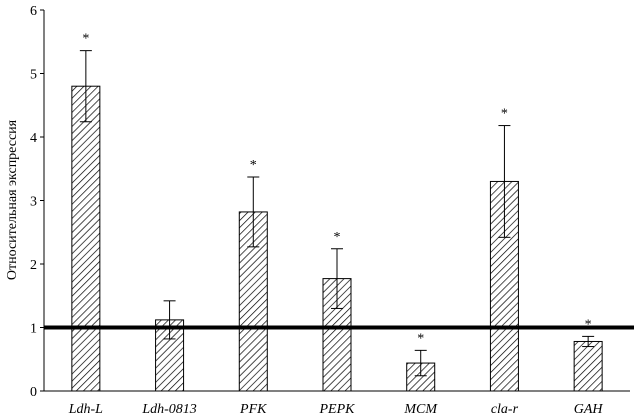 Image resolution: width=638 pixels, height=420 pixels. Describe the element at coordinates (33, 75) in the screenshot. I see `y-tick-label: 5` at that location.